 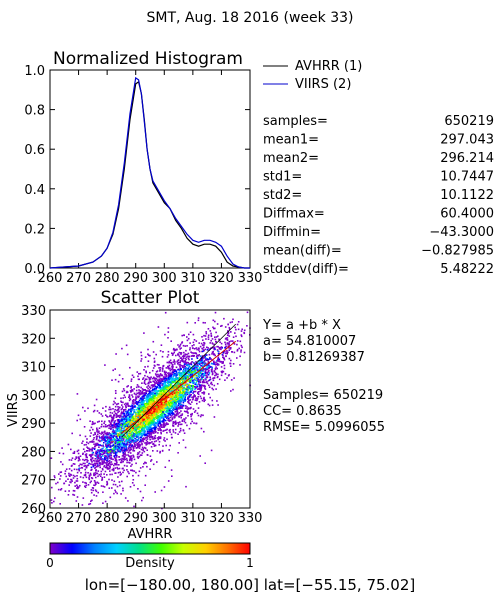 What do you see at coordinates (292, 232) in the screenshot?
I see `stat-label: Diffmin=` at bounding box center [292, 232].